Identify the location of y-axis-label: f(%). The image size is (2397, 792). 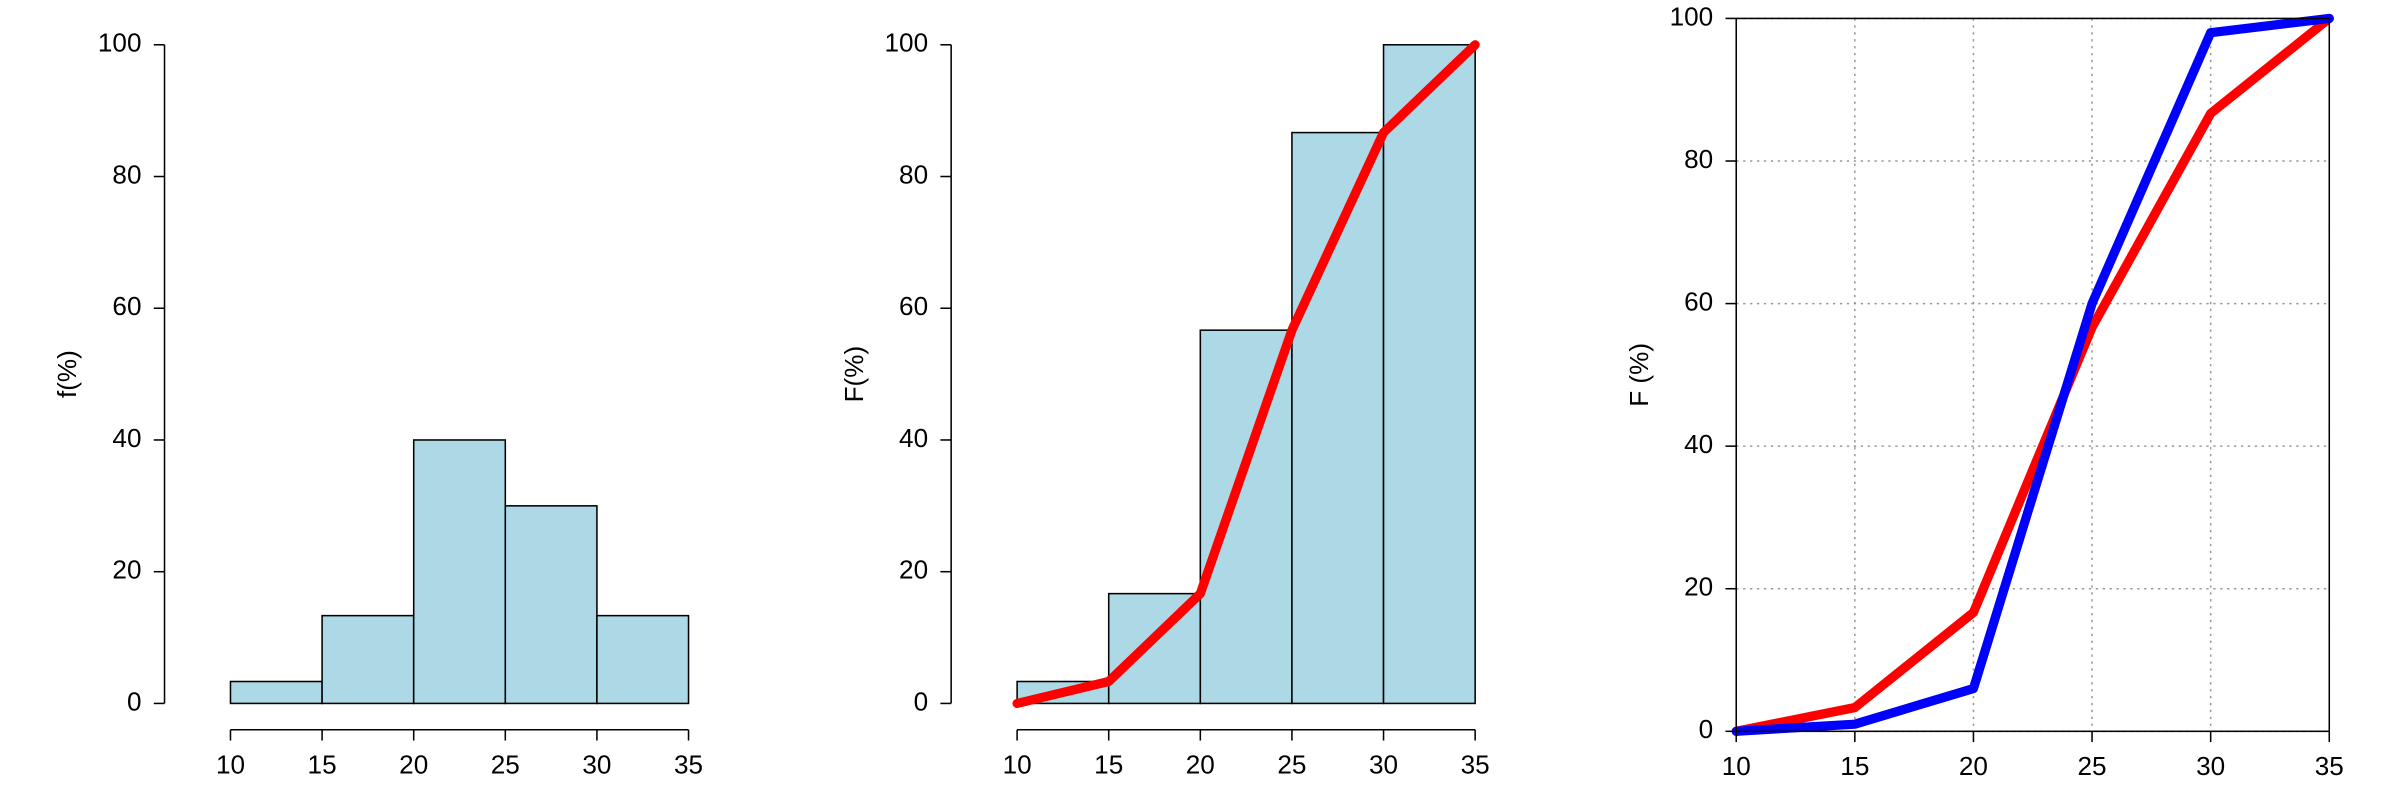
(67, 374).